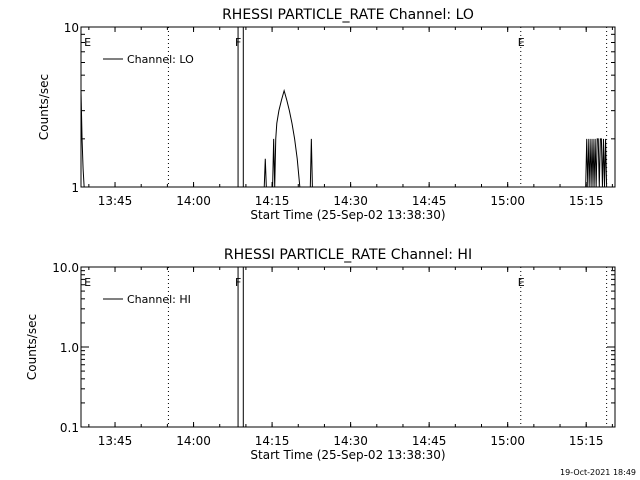 The height and width of the screenshot is (480, 640). Describe the element at coordinates (429, 201) in the screenshot. I see `x-tick-label-lo: 14:45` at that location.